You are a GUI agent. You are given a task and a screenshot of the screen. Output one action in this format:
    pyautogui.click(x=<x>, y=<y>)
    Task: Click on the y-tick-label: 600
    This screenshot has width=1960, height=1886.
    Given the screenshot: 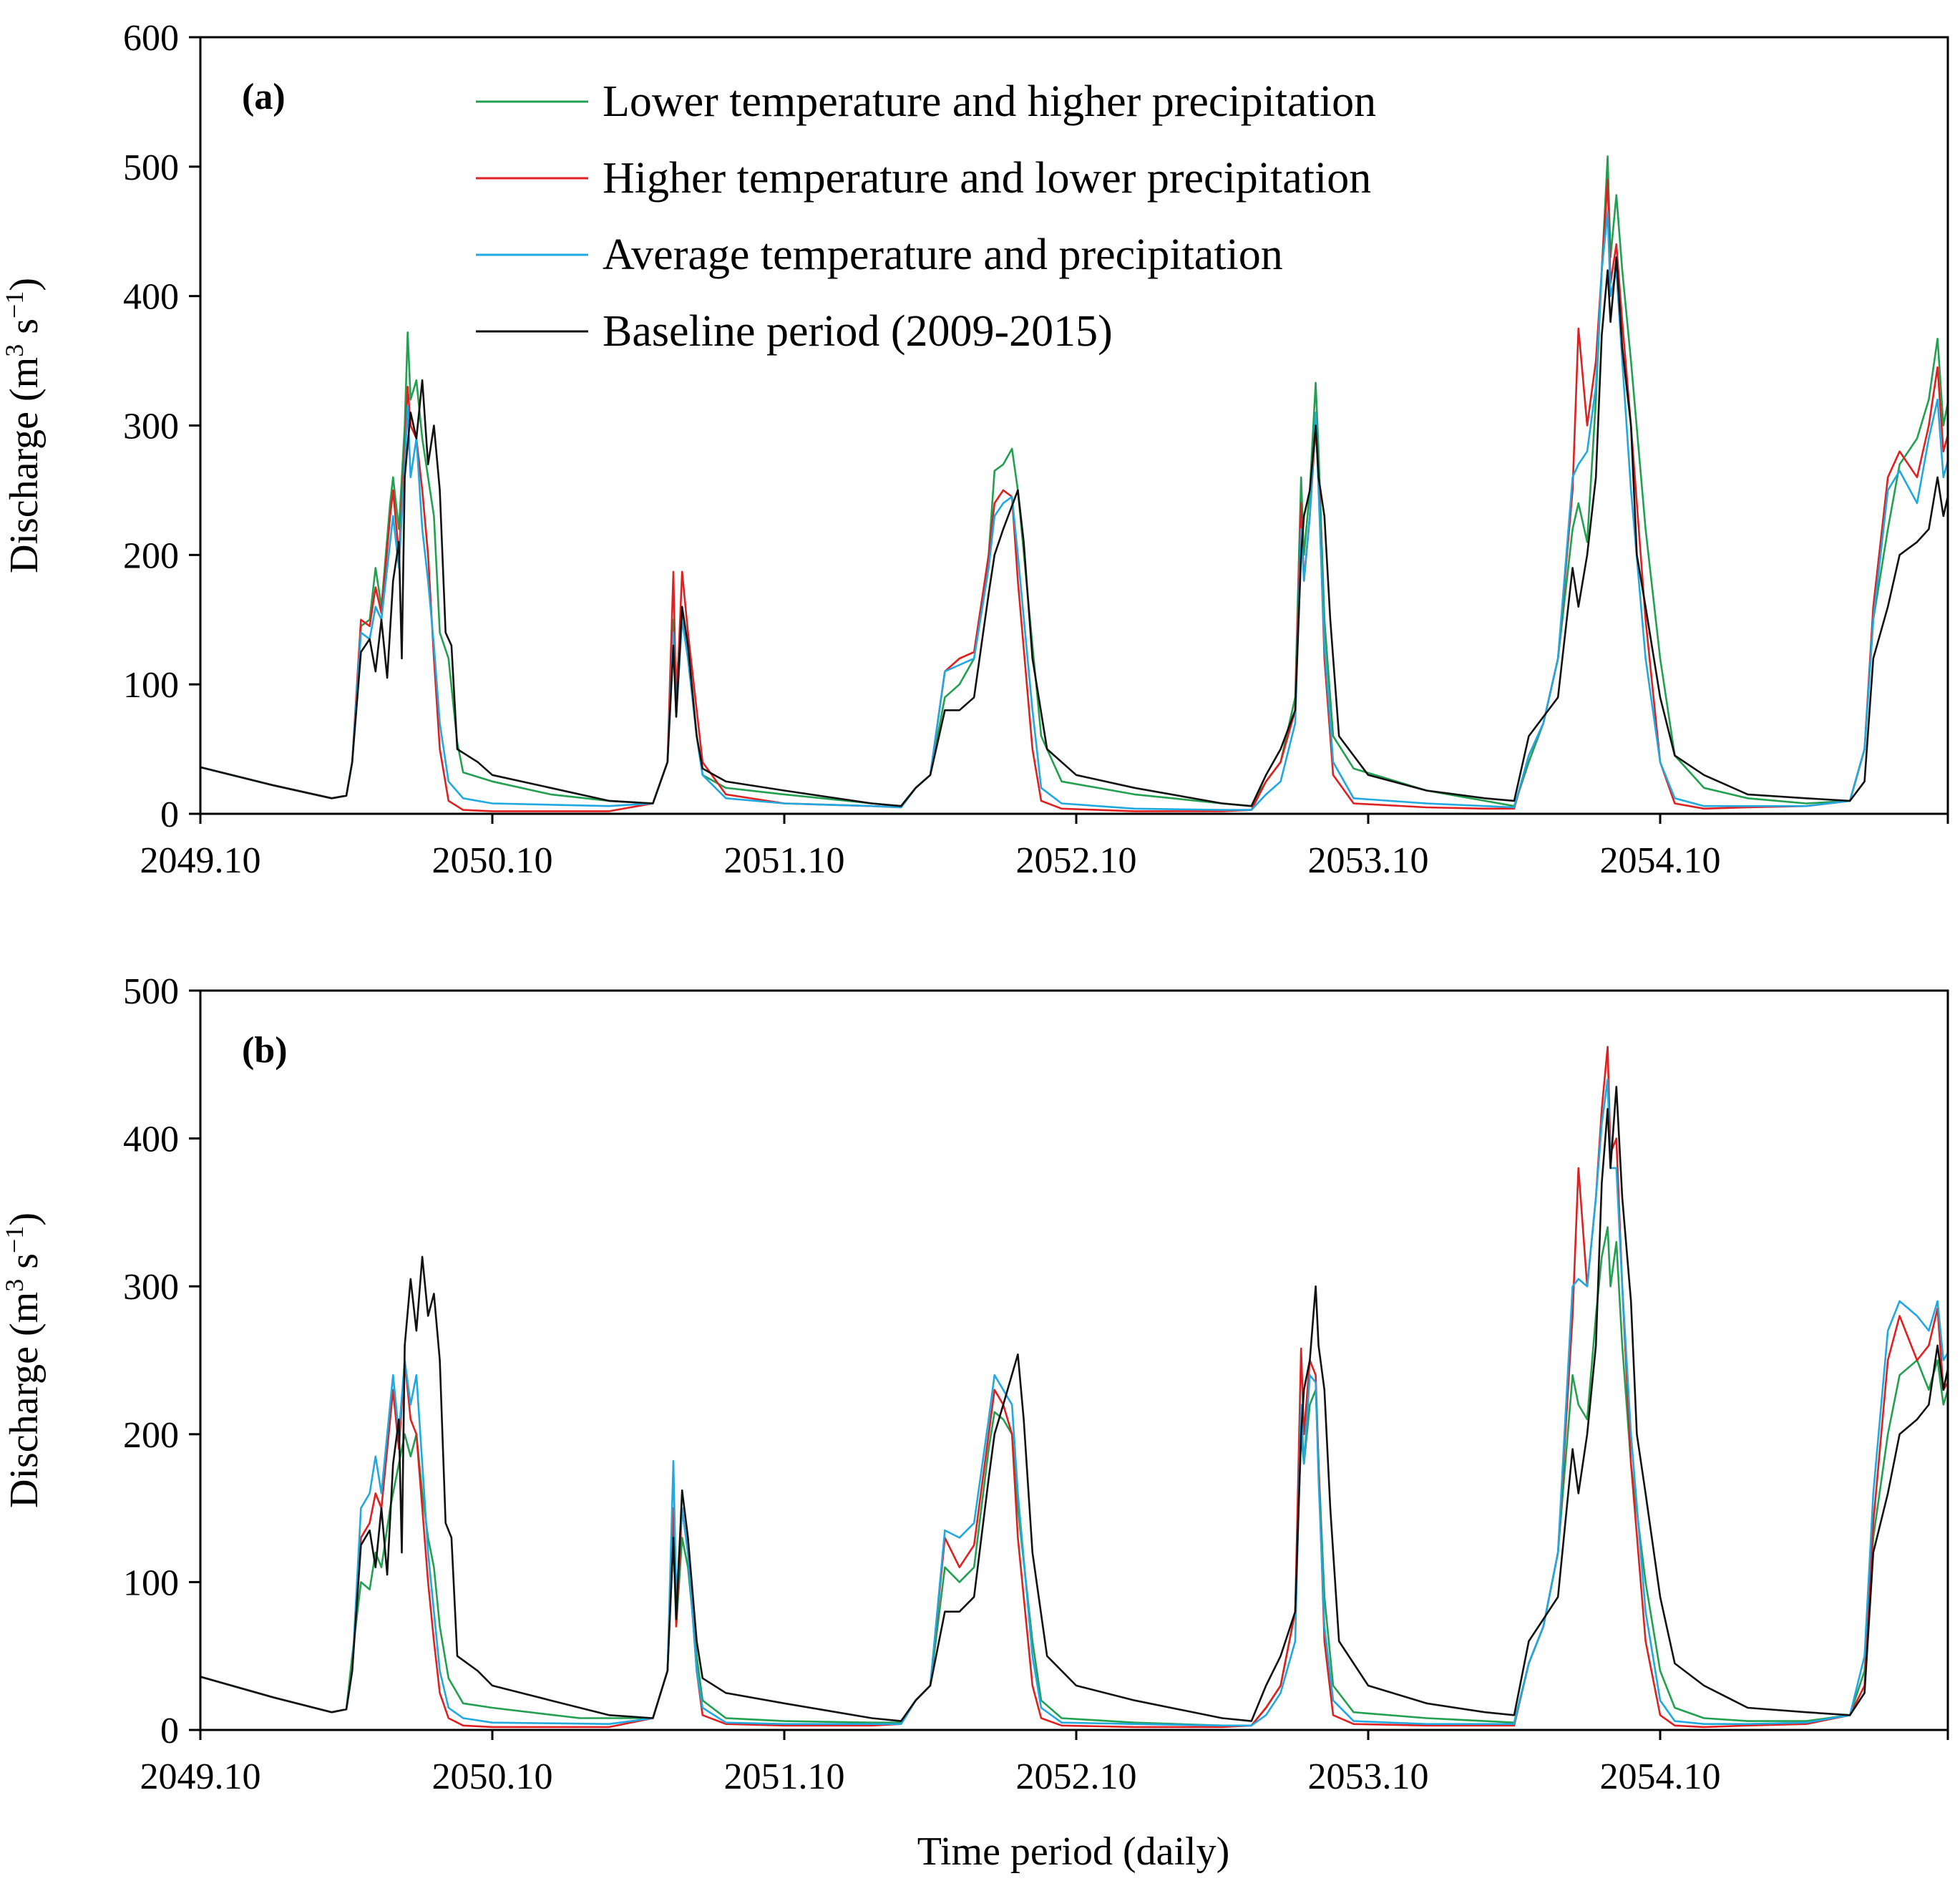 What is the action you would take?
    pyautogui.click(x=151, y=38)
    